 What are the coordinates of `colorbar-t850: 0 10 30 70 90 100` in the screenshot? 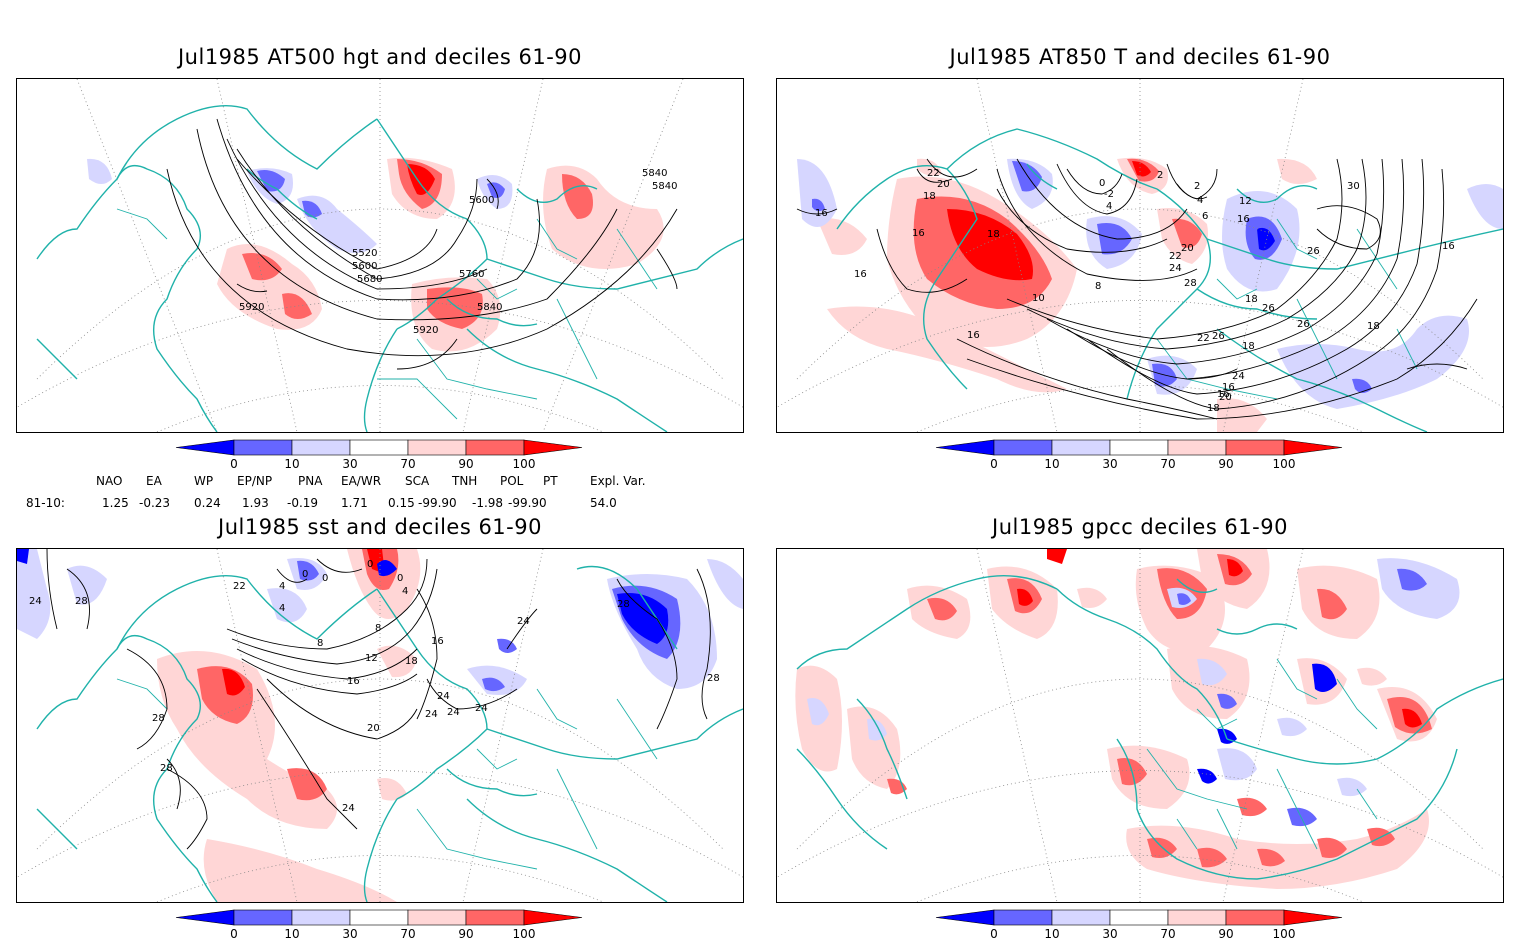 It's located at (1145, 458).